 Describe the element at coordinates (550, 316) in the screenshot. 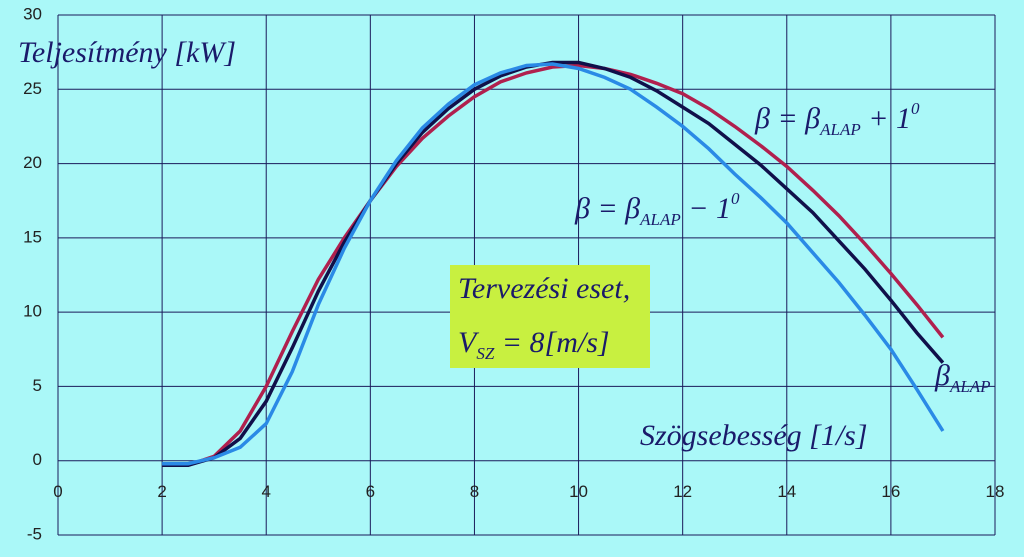

I see `annotation-box` at that location.